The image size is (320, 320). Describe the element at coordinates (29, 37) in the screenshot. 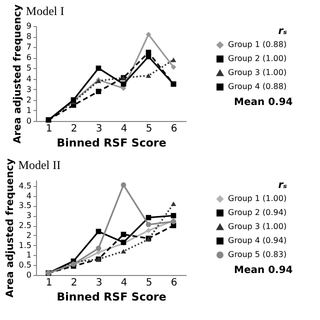

I see `y-tick-label: 8` at that location.